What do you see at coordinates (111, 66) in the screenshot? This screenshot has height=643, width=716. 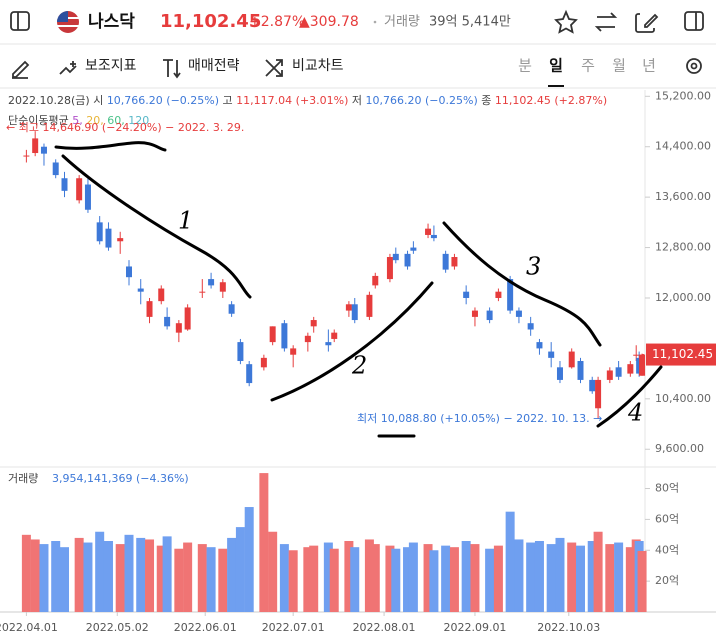 I see `toolbar-item: 보조지표` at bounding box center [111, 66].